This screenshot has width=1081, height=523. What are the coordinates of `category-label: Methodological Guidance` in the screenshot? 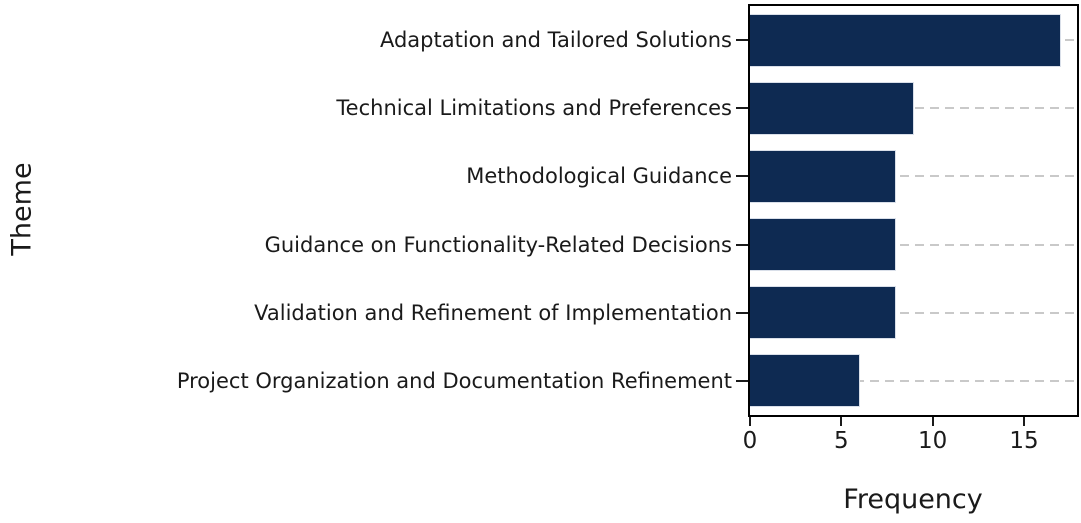 It's located at (599, 176).